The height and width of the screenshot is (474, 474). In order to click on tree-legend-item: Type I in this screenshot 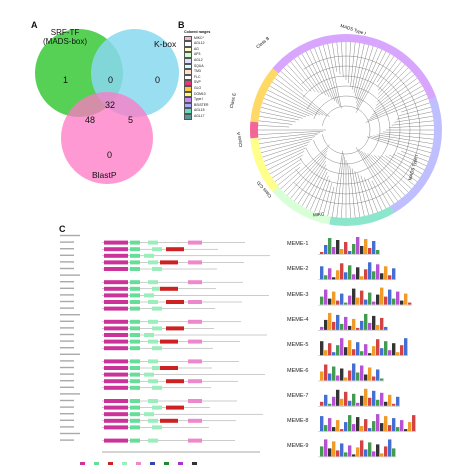, I will do `click(205, 100)`.